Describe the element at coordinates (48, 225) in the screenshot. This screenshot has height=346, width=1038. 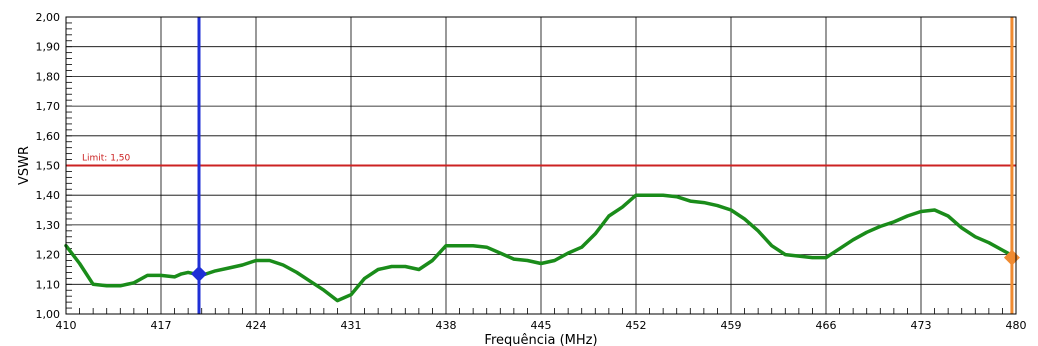
I see `y-tick-label: 1,30` at that location.